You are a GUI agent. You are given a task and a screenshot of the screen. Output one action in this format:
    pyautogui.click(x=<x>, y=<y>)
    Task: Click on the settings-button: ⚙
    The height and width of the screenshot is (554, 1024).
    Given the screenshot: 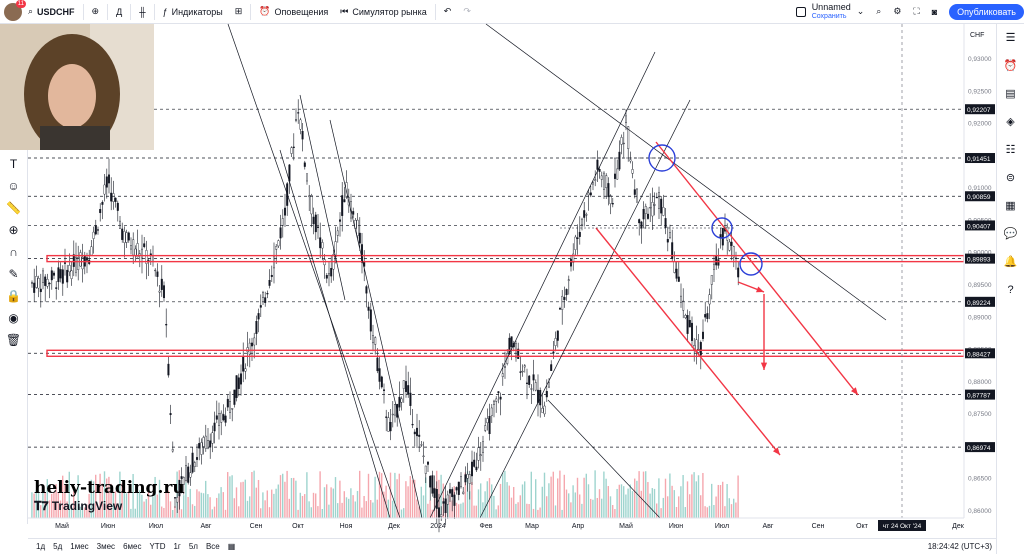 What is the action you would take?
    pyautogui.click(x=897, y=12)
    